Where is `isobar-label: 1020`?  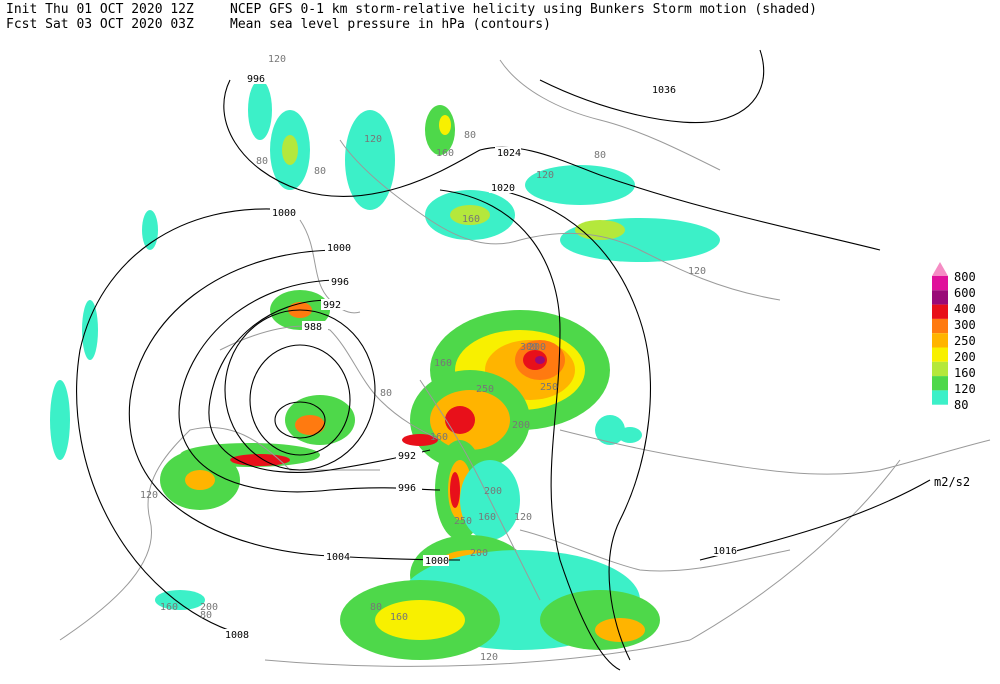 isobar-label: 1020 is located at coordinates (503, 188).